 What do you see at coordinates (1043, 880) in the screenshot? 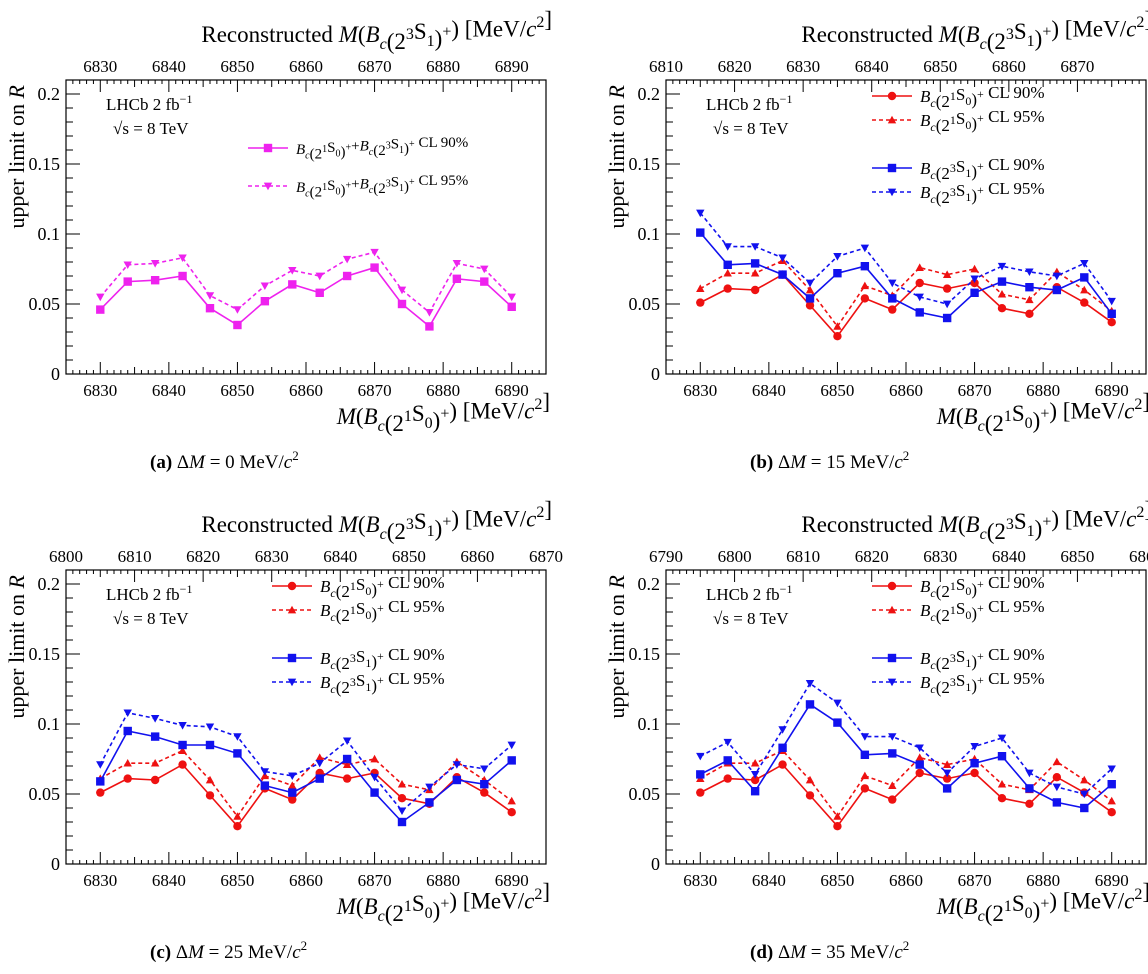
I see `x-tick-label: 6880` at bounding box center [1043, 880].